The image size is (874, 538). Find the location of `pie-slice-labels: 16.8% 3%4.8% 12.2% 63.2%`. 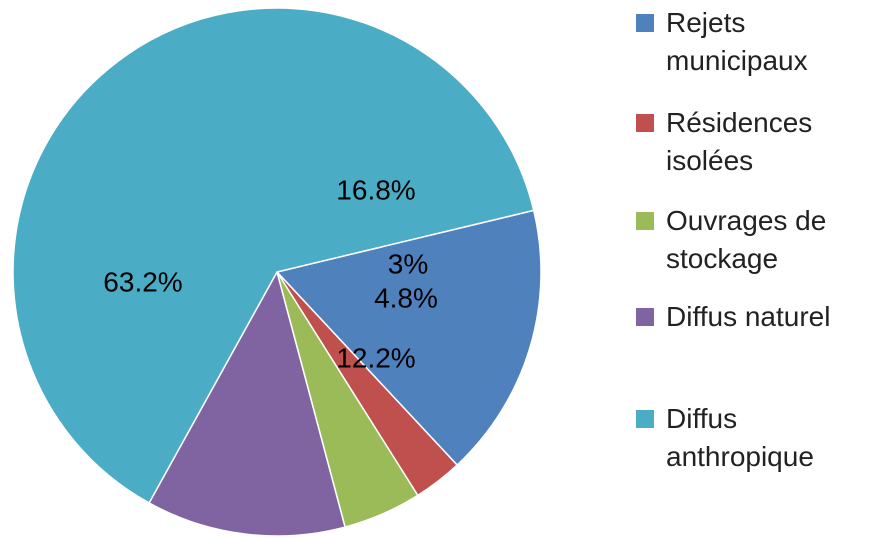

pie-slice-labels: 16.8% 3%4.8% 12.2% 63.2% is located at coordinates (270, 273).